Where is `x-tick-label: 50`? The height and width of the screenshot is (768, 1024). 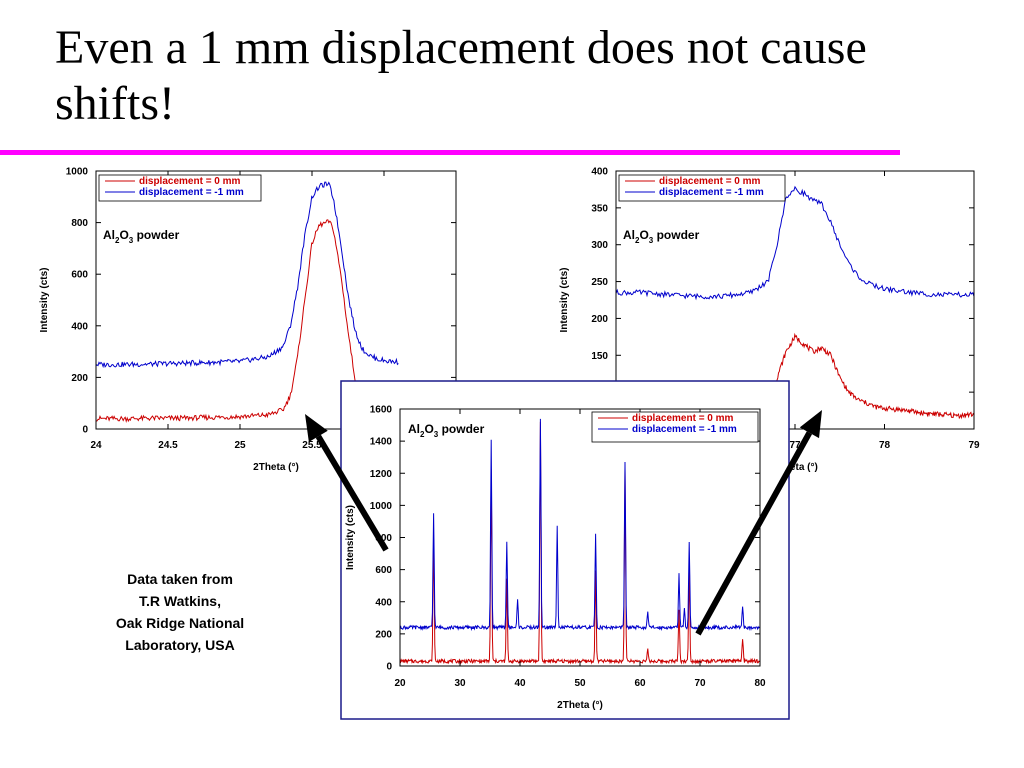 x-tick-label: 50 is located at coordinates (580, 683).